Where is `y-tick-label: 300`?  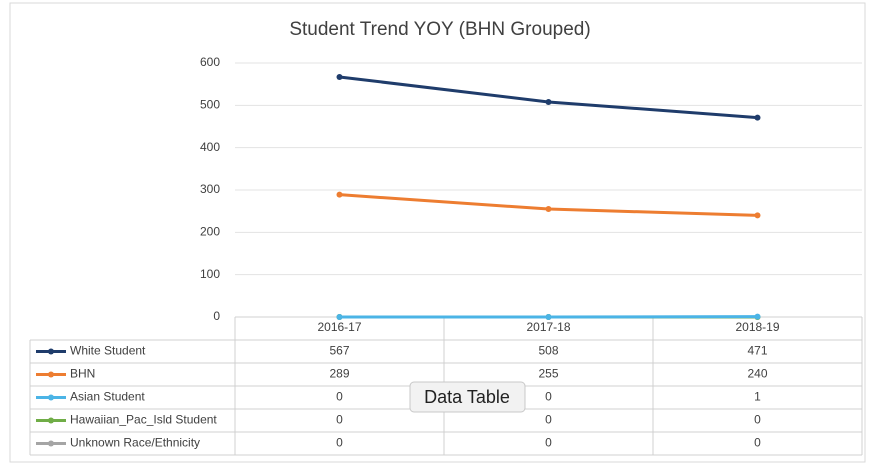 y-tick-label: 300 is located at coordinates (210, 189).